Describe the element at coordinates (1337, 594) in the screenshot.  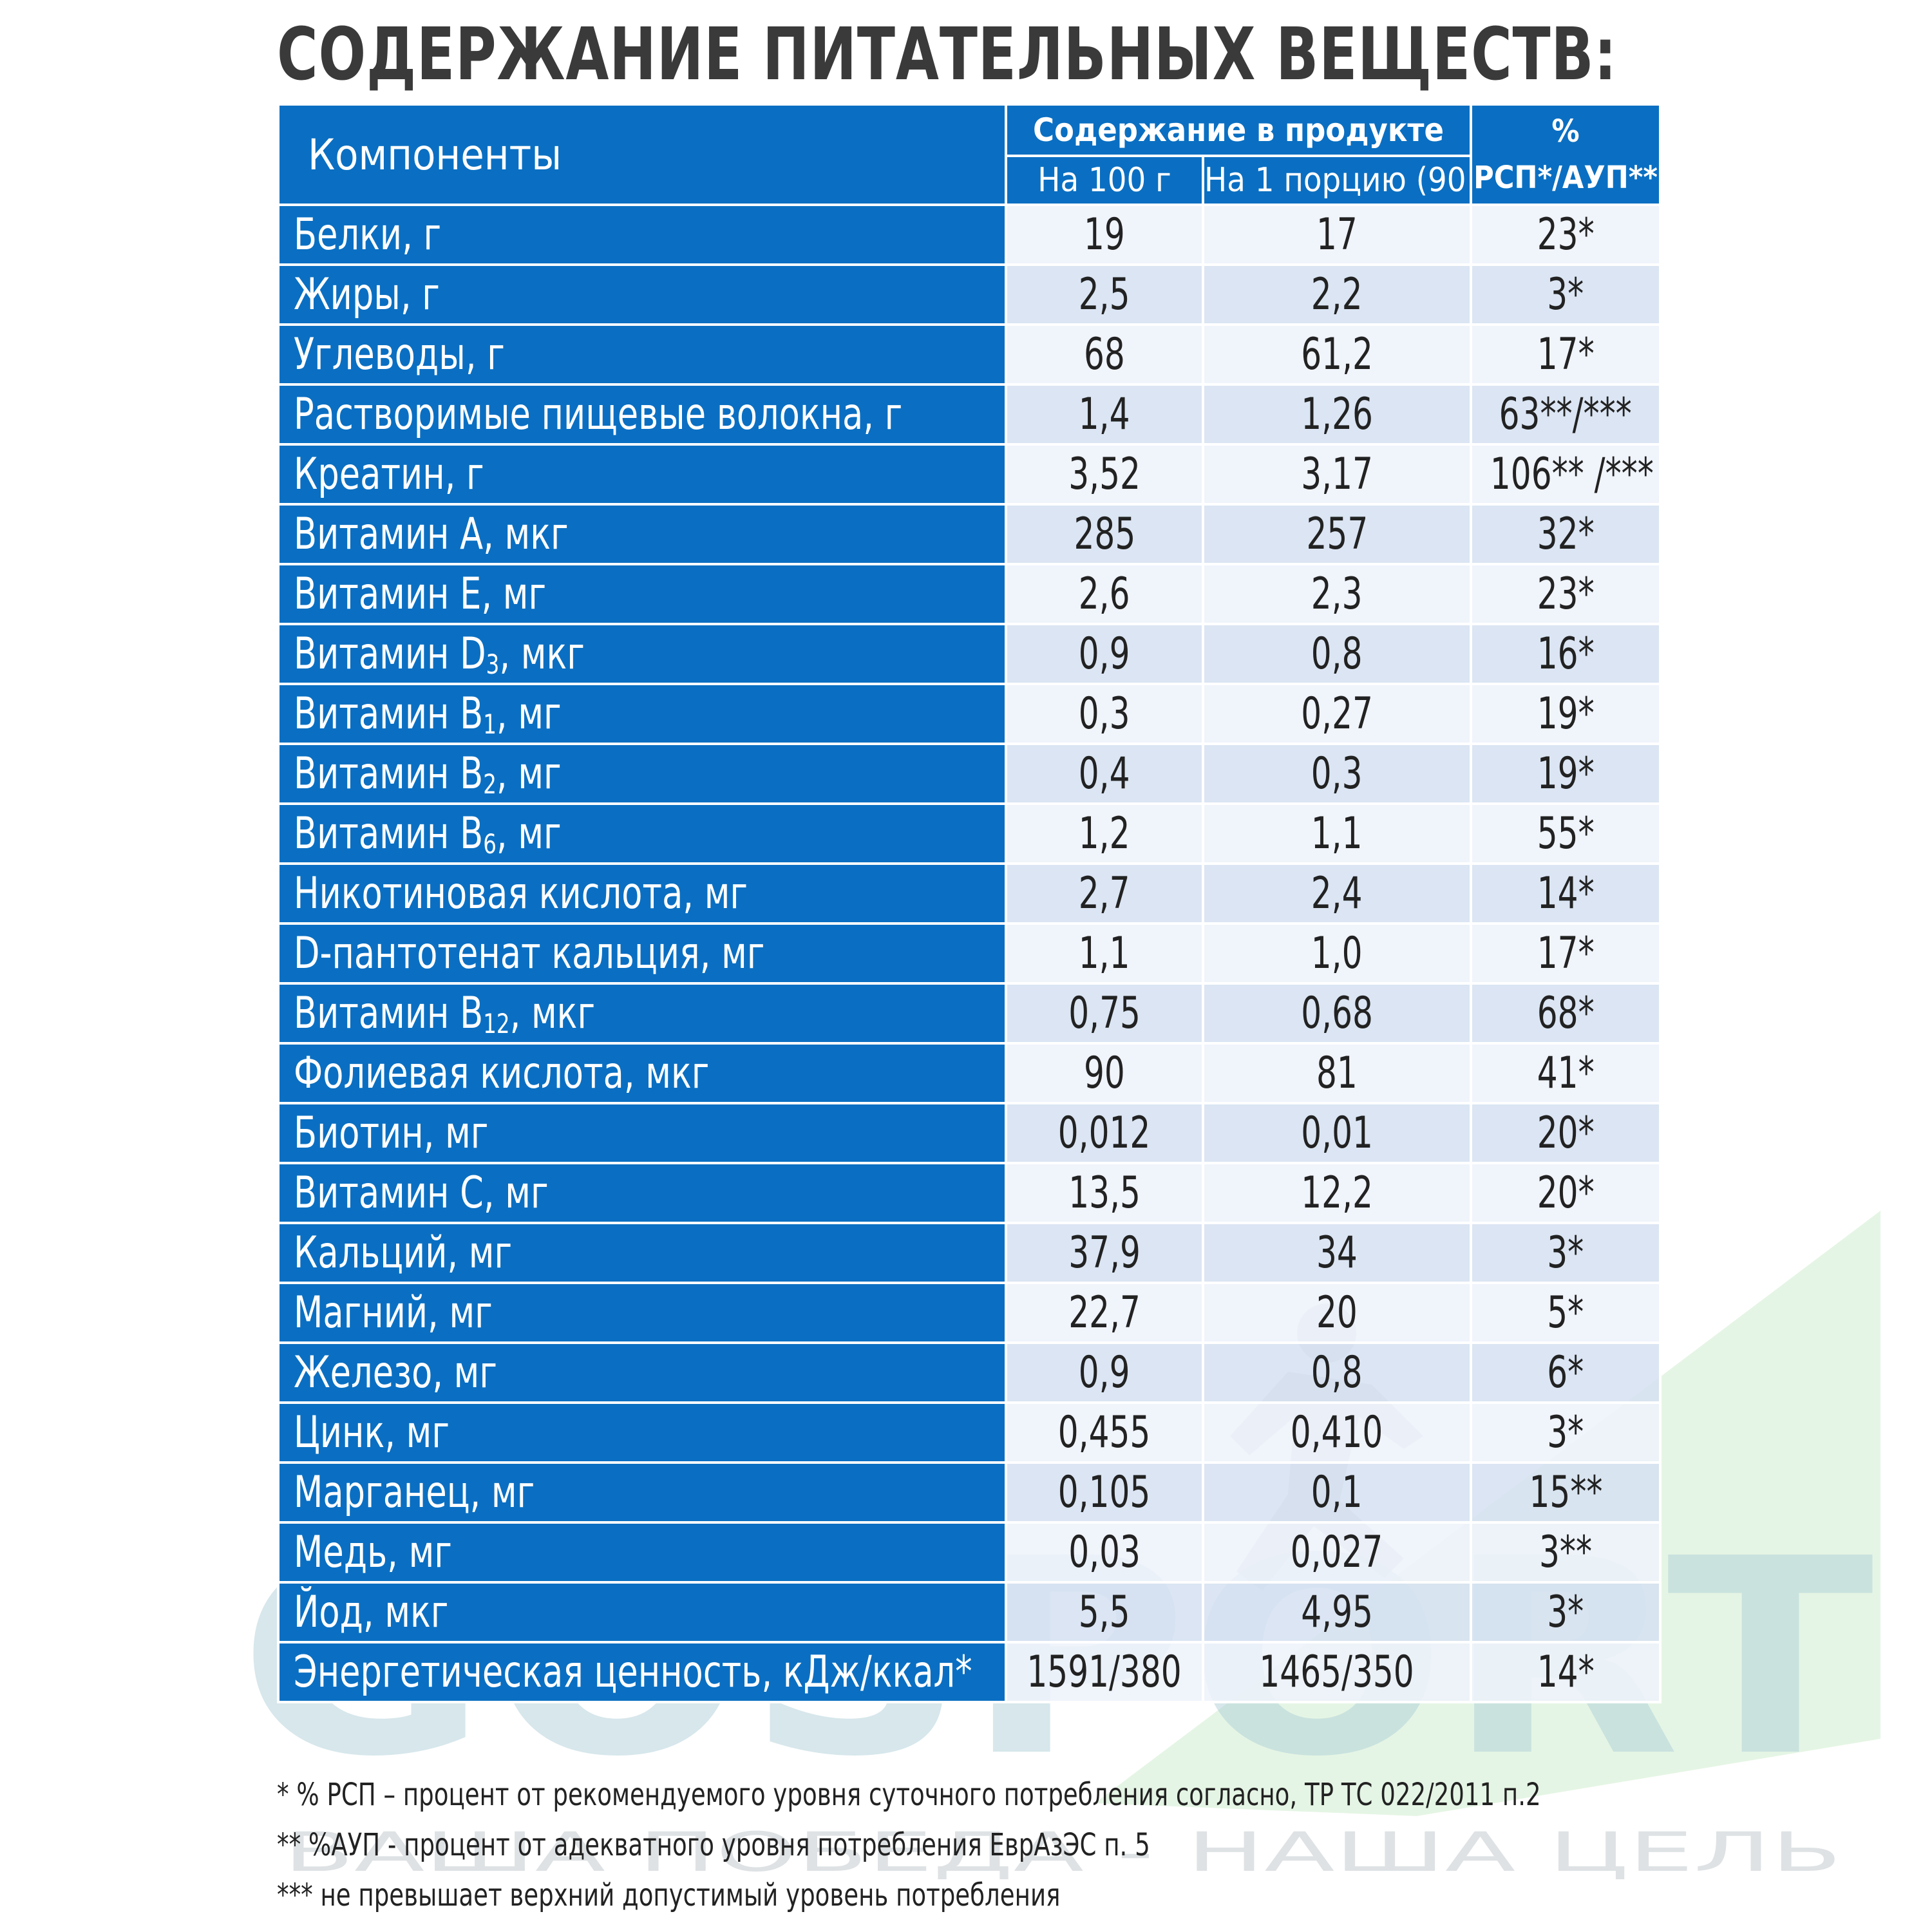
I see `value-per-serving: 2,3` at that location.